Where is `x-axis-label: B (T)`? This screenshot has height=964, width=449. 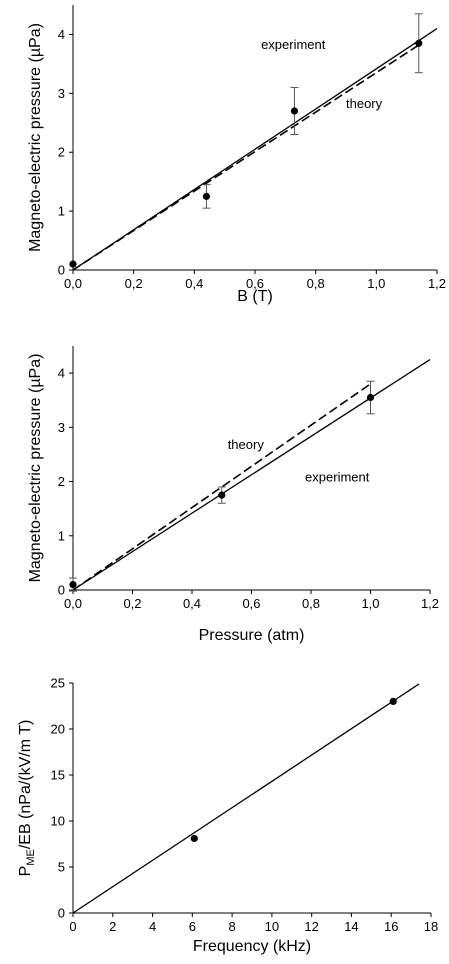
x-axis-label: B (T) is located at coordinates (255, 296).